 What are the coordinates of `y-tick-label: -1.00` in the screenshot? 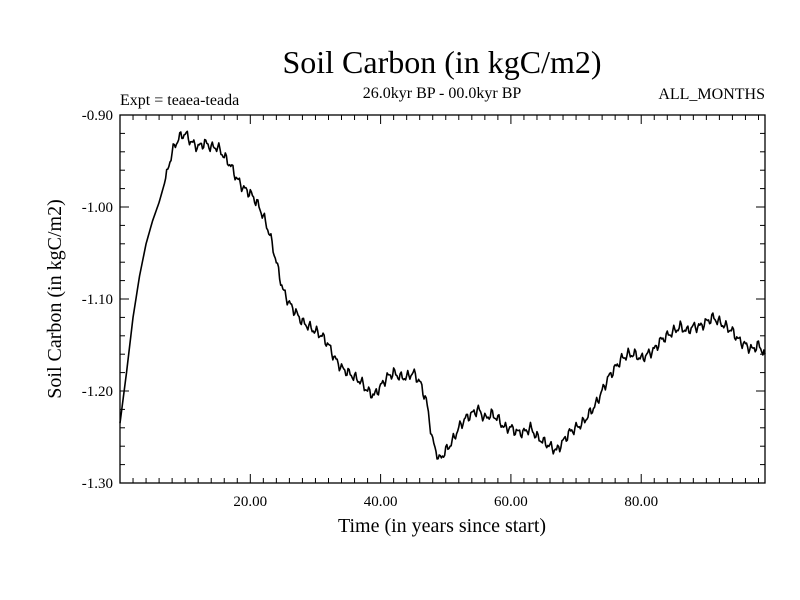 It's located at (97, 208).